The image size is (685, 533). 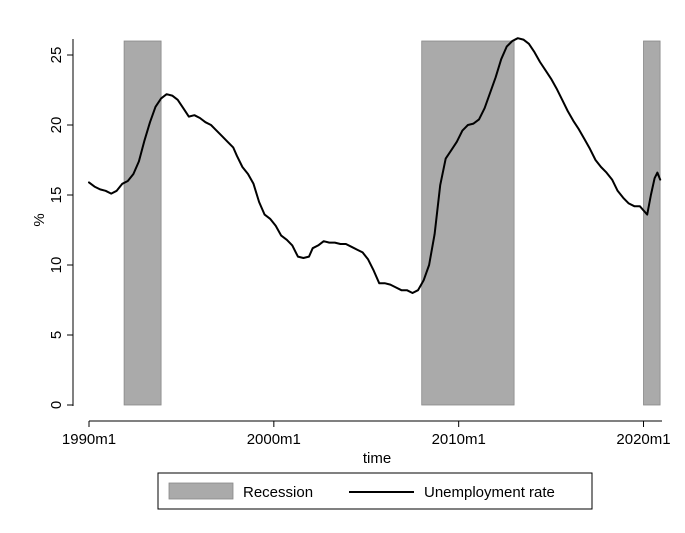 I want to click on y-tick-label-0: 0, so click(x=56, y=405).